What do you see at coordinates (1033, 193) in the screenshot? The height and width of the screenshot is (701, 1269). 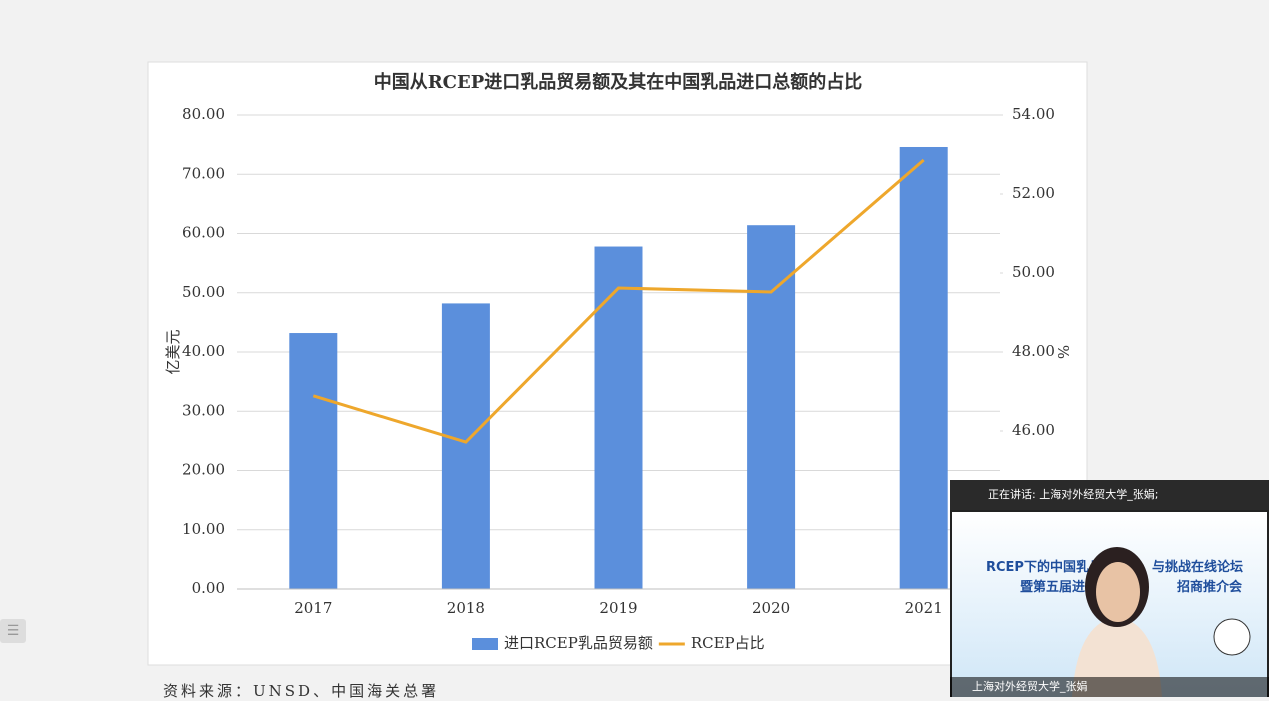 I see `y2-tick-label: 52.00` at bounding box center [1033, 193].